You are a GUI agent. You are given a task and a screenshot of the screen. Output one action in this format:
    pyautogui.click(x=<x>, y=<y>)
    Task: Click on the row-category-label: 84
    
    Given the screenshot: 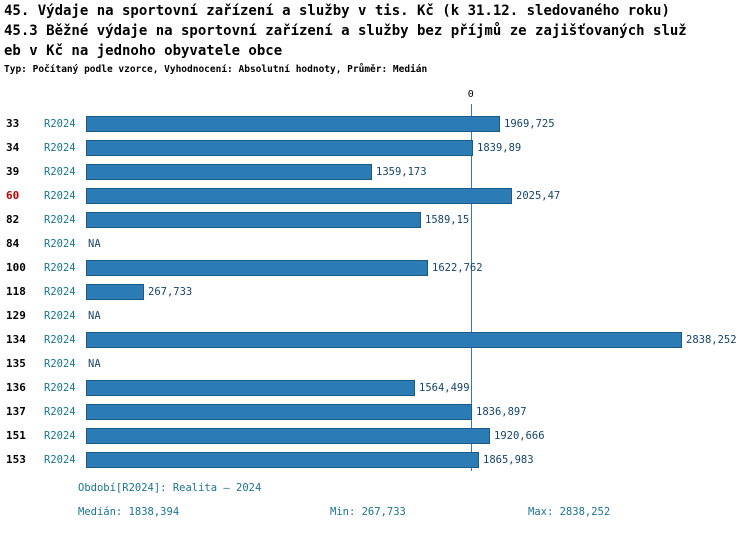 What is the action you would take?
    pyautogui.click(x=13, y=243)
    